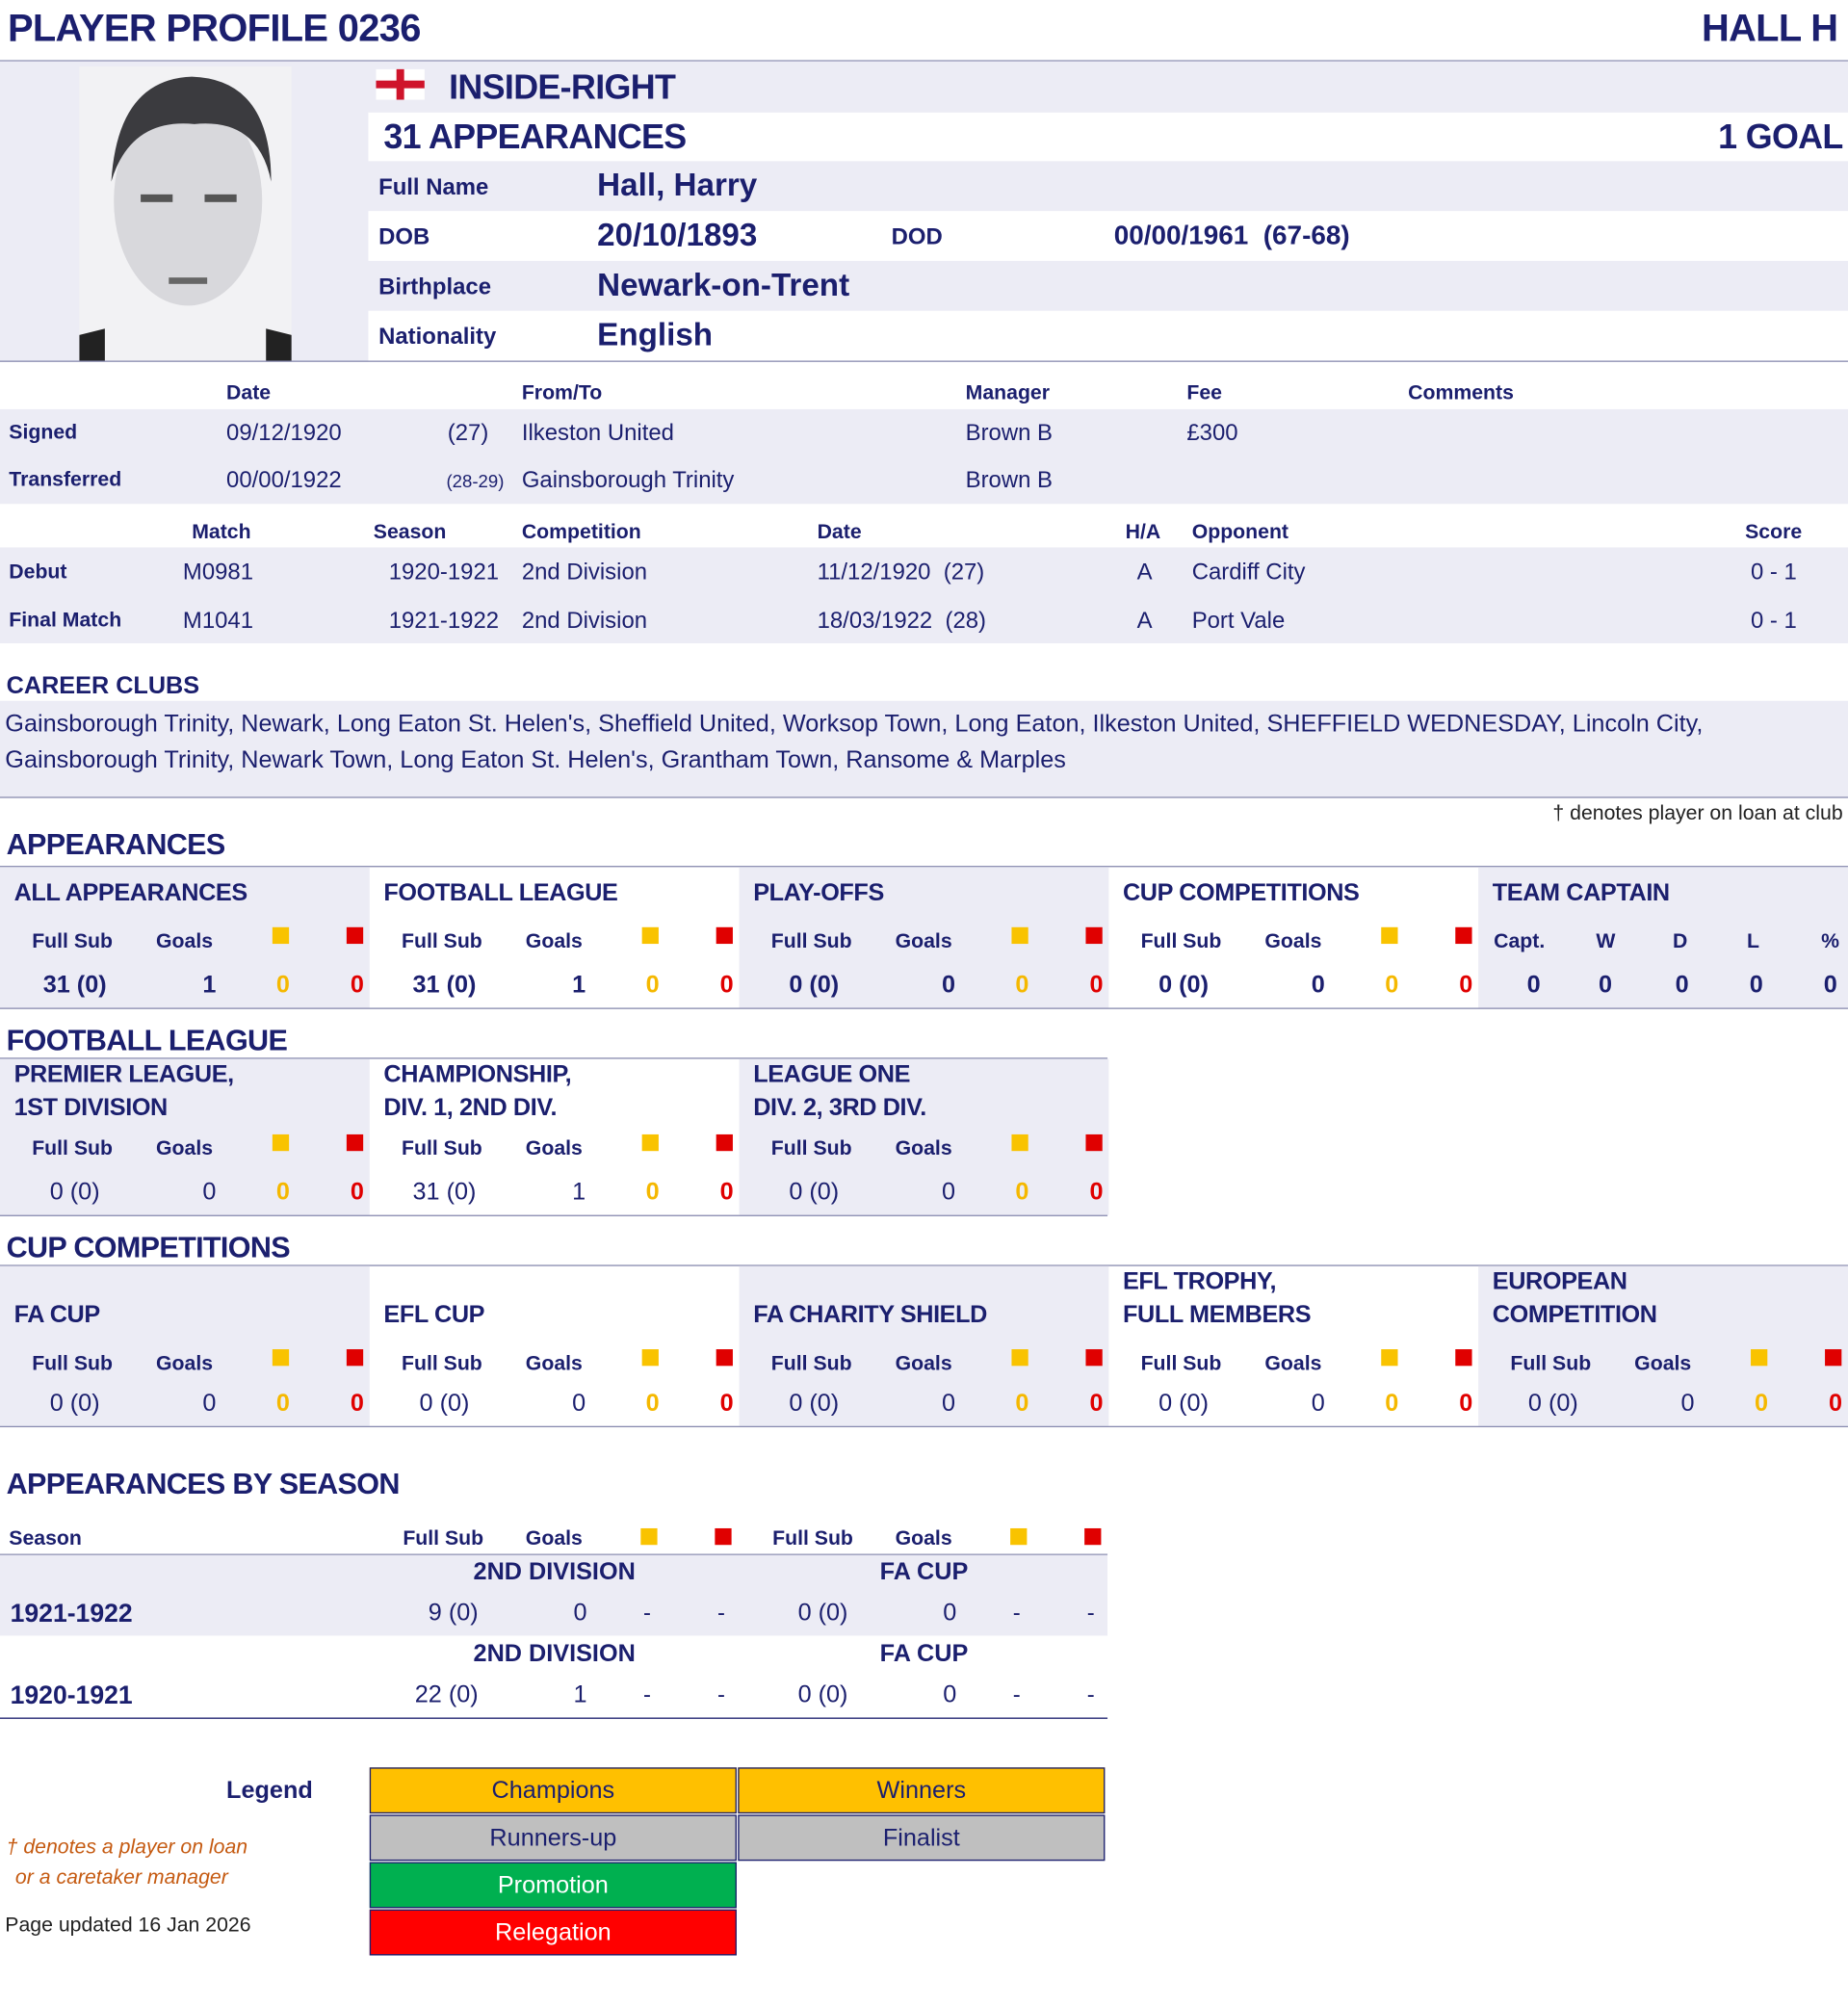  I want to click on transfers-body, so click(924, 456).